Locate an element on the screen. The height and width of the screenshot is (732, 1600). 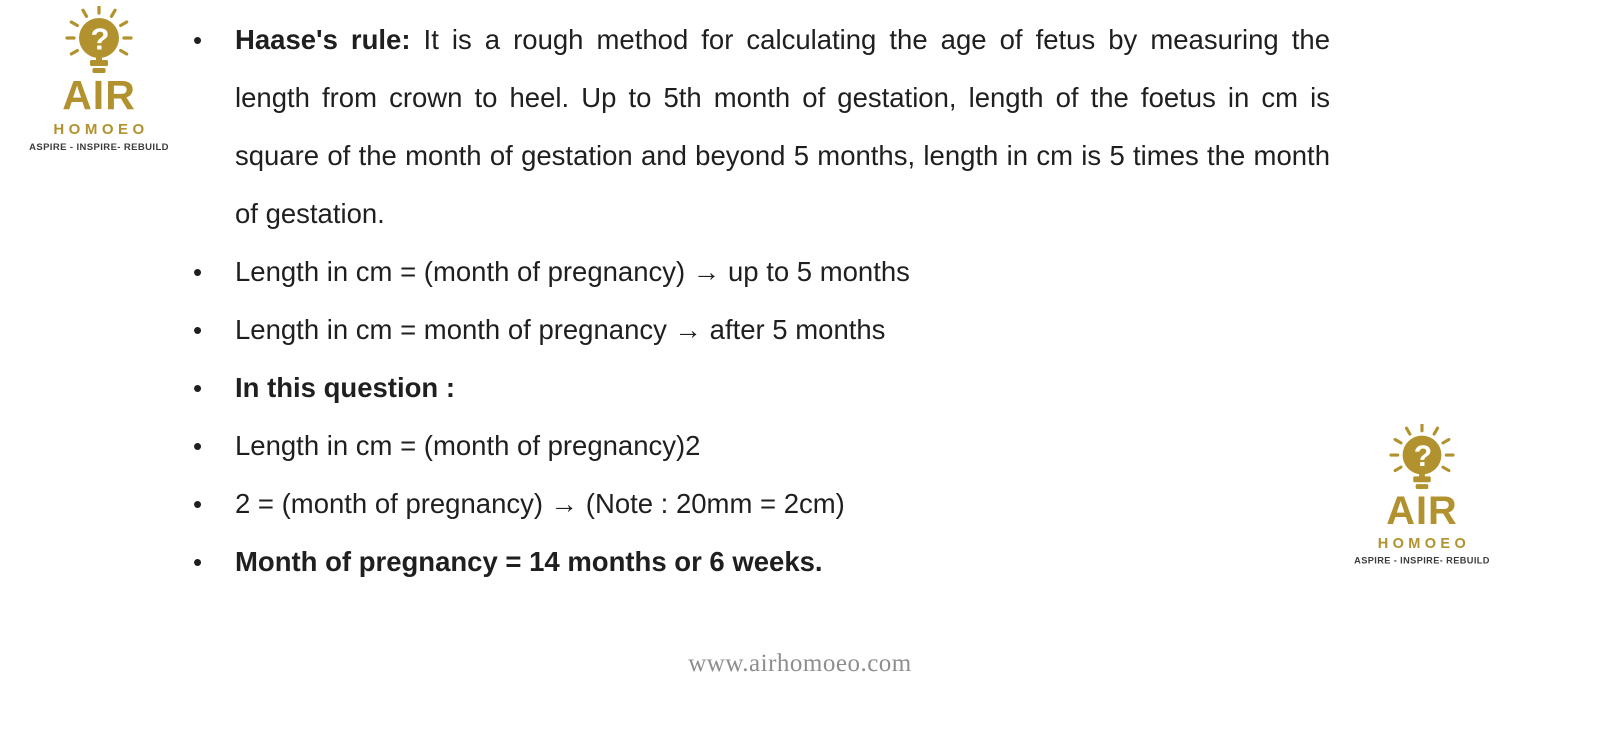
bullet-in-this-question: • In this question : is located at coordinates (760, 388).